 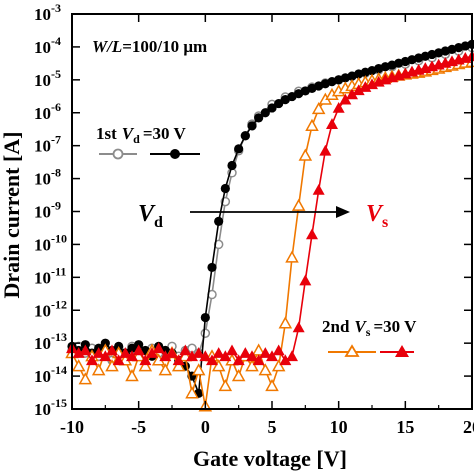 What do you see at coordinates (165, 133) in the screenshot?
I see `first-sweep-value: =30 V` at bounding box center [165, 133].